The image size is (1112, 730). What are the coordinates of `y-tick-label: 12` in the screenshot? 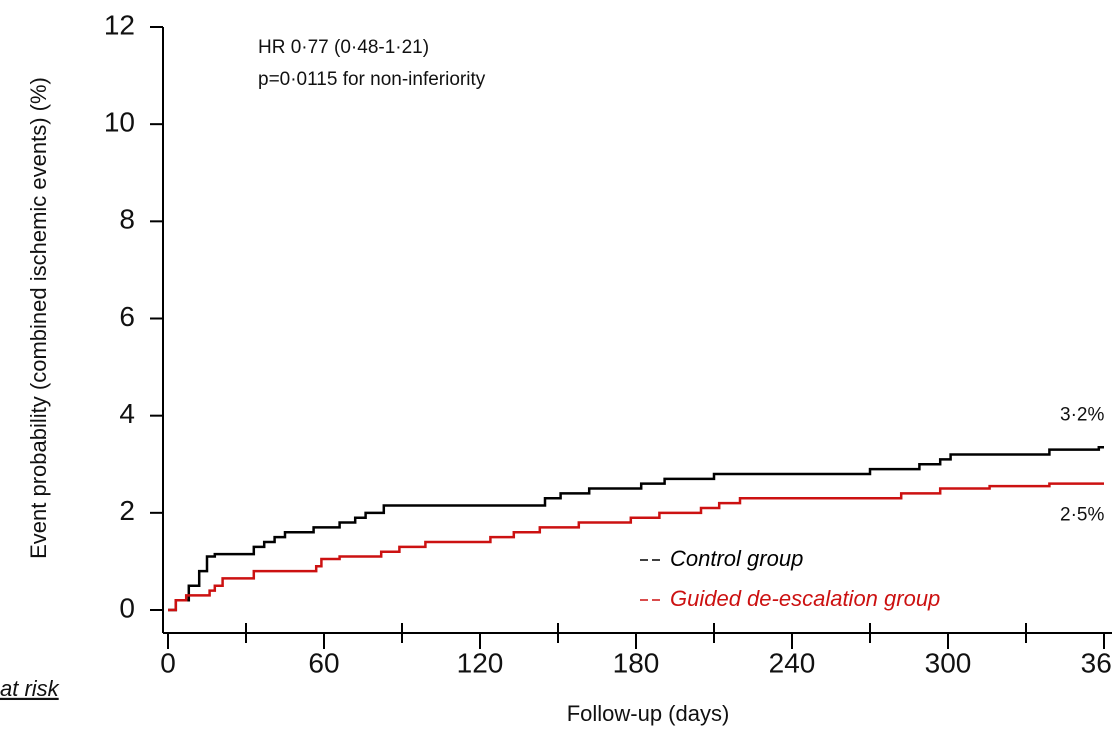 It's located at (119, 24).